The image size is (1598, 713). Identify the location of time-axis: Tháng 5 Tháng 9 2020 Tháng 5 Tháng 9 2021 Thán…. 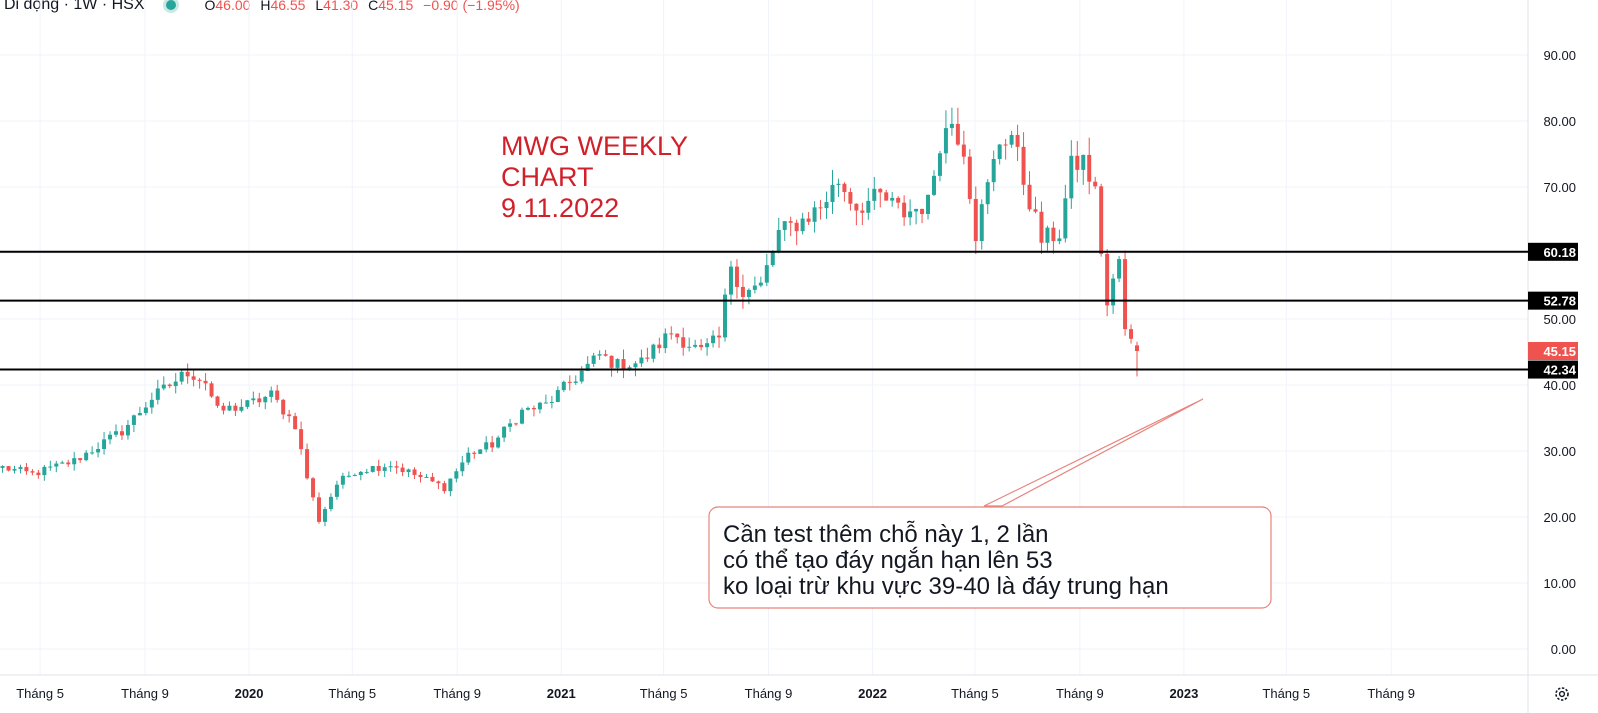
(715, 693).